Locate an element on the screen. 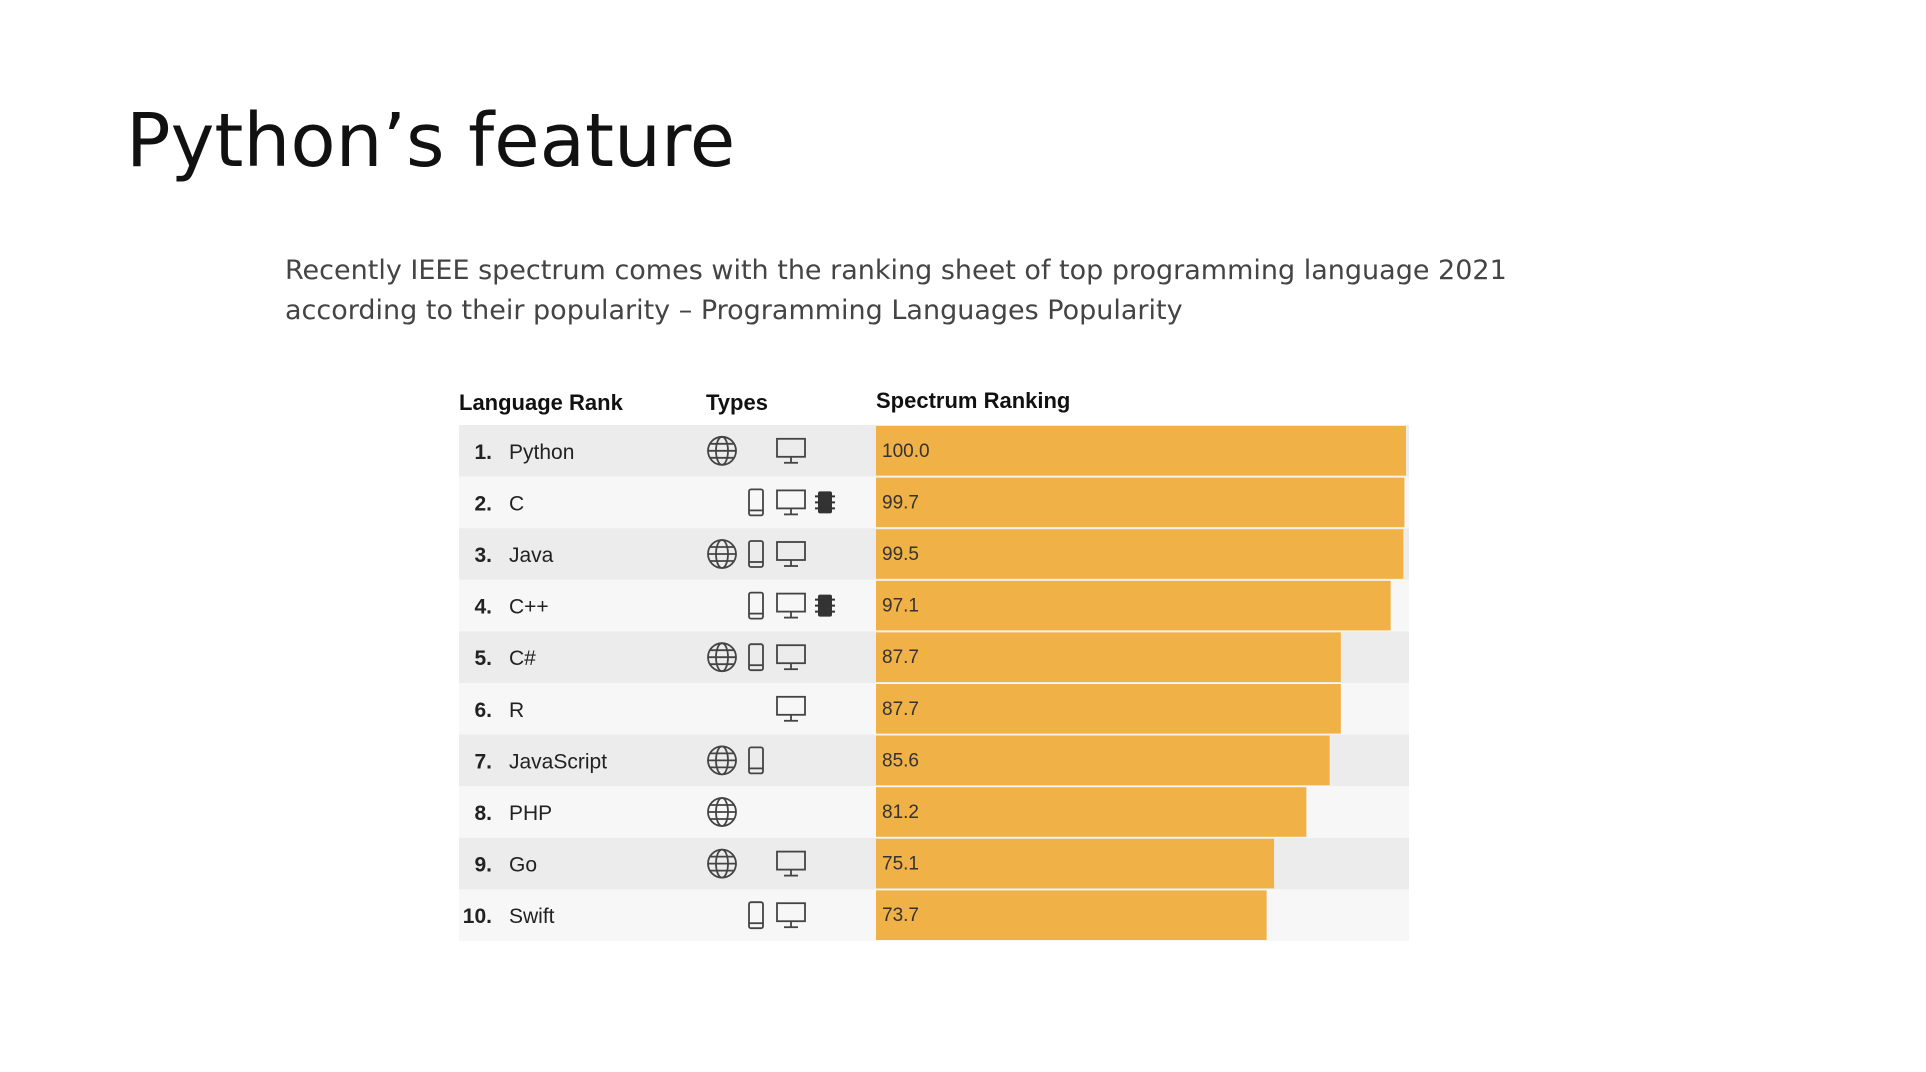 This screenshot has width=1926, height=1072. value-label: 81.2 is located at coordinates (900, 812).